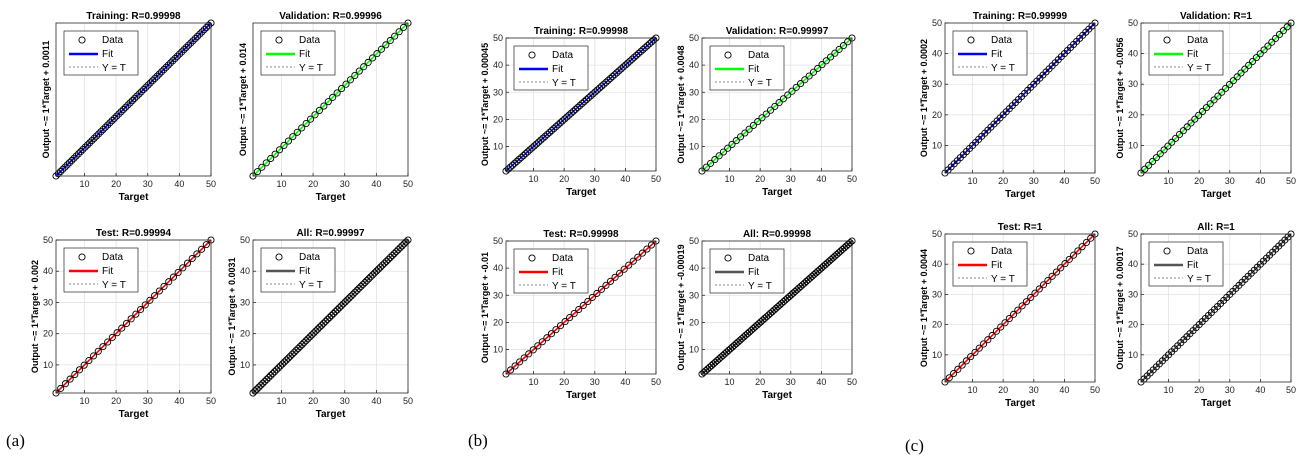  Describe the element at coordinates (15, 440) in the screenshot. I see `panel-label-a: (a)` at that location.